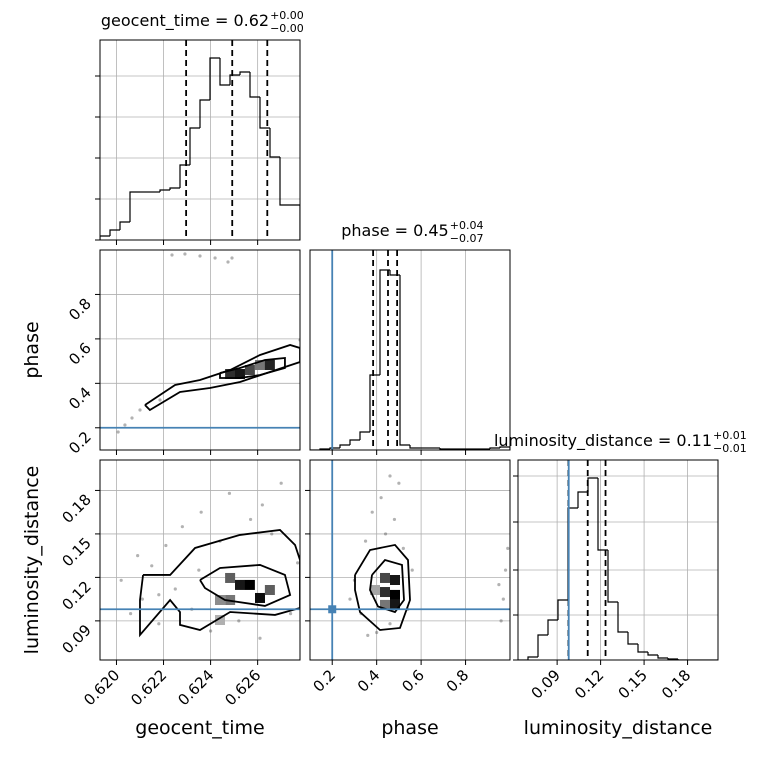  What do you see at coordinates (76, 552) in the screenshot?
I see `y-tick-label: 0.15` at bounding box center [76, 552].